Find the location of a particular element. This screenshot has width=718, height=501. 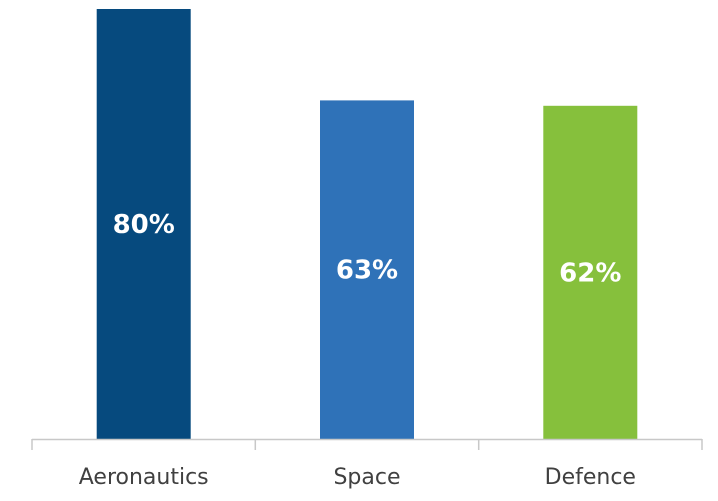

bar-defence is located at coordinates (590, 272).